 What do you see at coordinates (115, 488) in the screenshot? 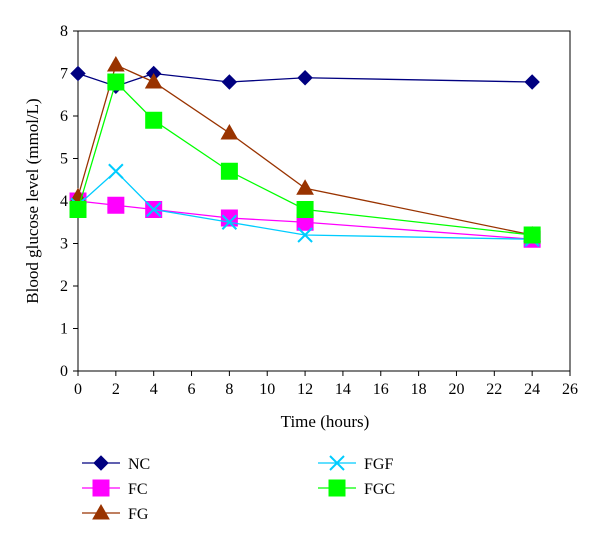
I see `legend-item-fc: FC` at bounding box center [115, 488].